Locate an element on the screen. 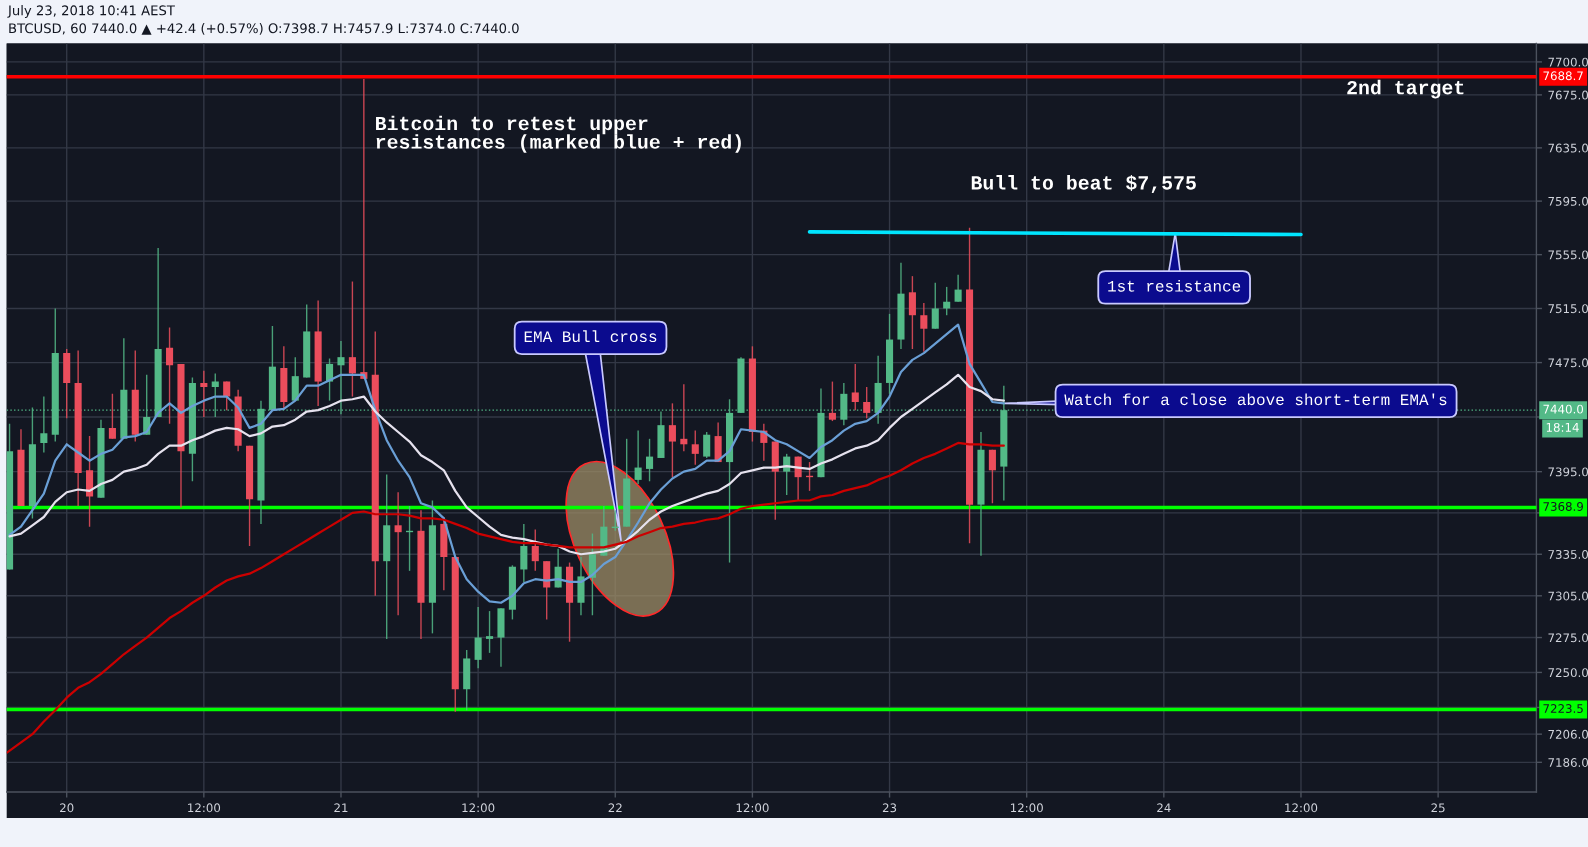 The height and width of the screenshot is (847, 1588). annotation: Watch for a close above short-term EMA's is located at coordinates (1255, 399).